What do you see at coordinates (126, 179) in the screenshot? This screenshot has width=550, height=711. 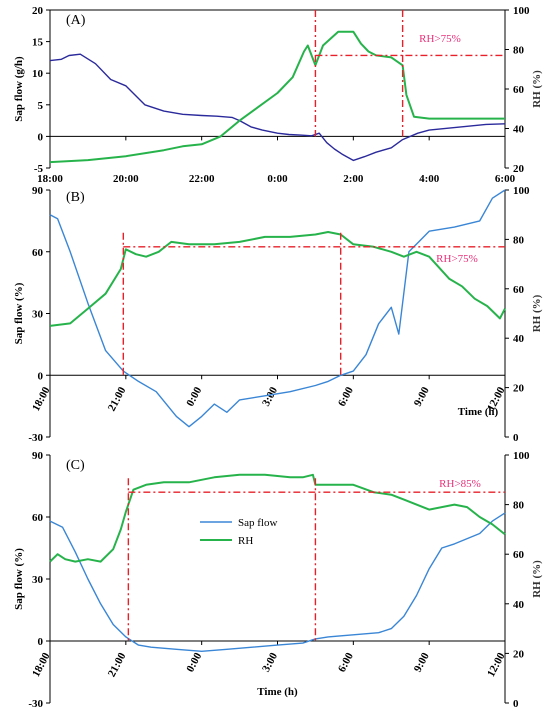 I see `x-tick-label: 20:00` at bounding box center [126, 179].